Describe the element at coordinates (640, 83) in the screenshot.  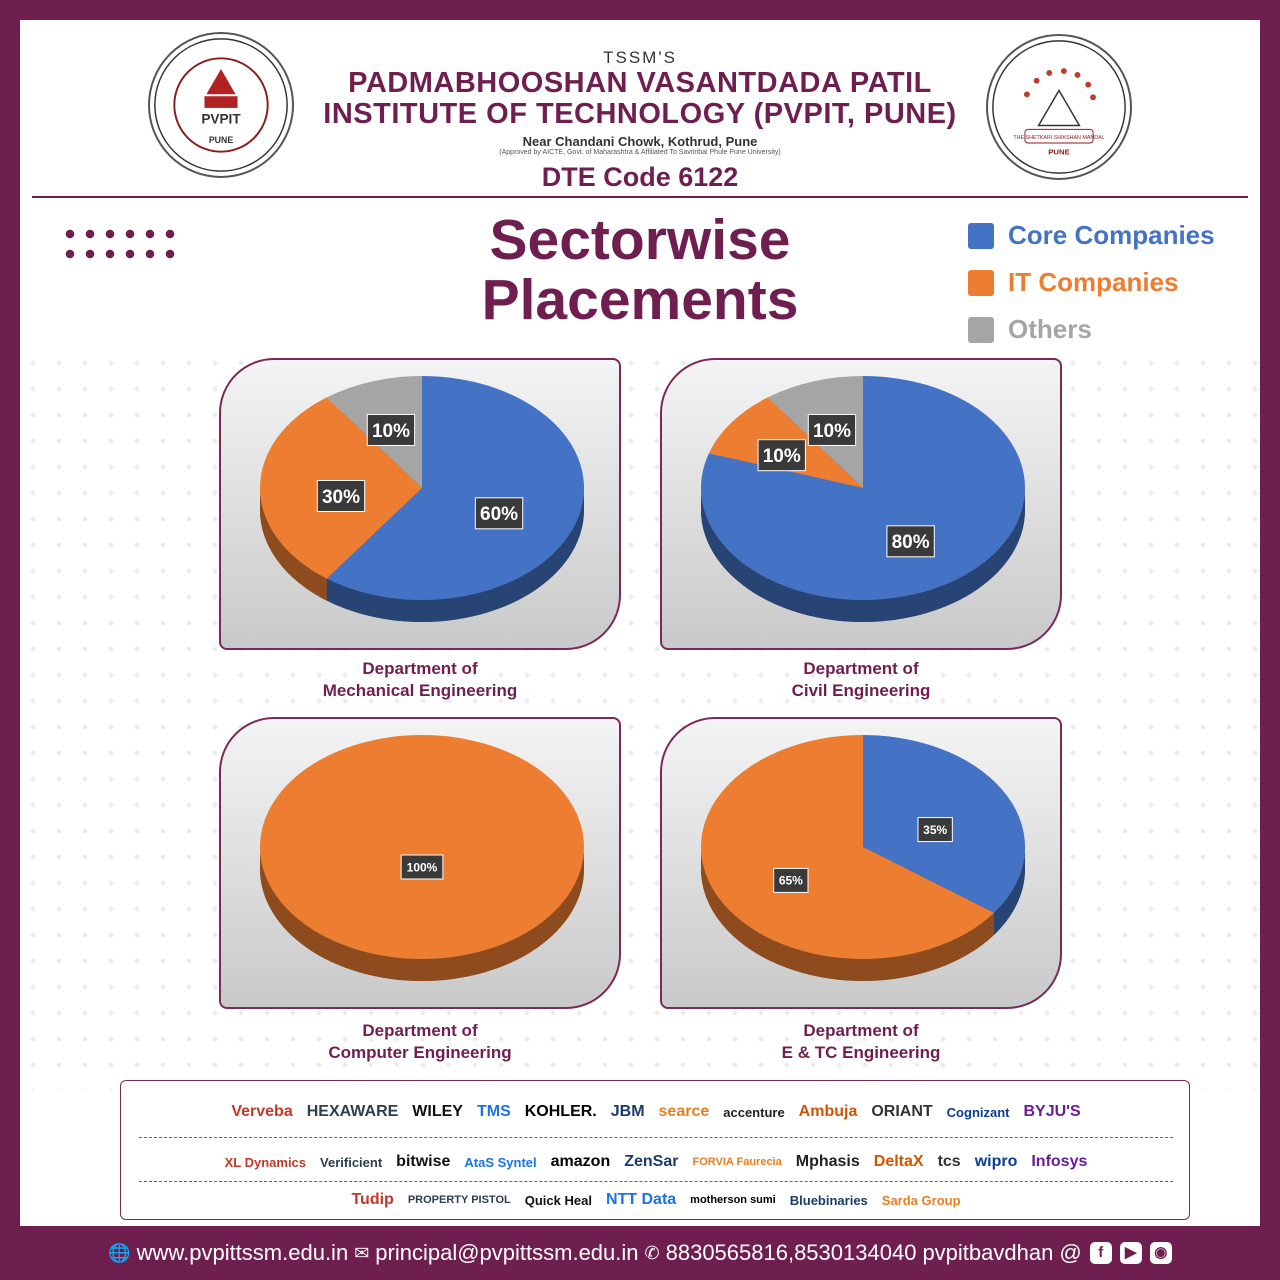
I see `institute-name-line1: PADMABHOOSHAN VASANTDADA PATIL` at that location.